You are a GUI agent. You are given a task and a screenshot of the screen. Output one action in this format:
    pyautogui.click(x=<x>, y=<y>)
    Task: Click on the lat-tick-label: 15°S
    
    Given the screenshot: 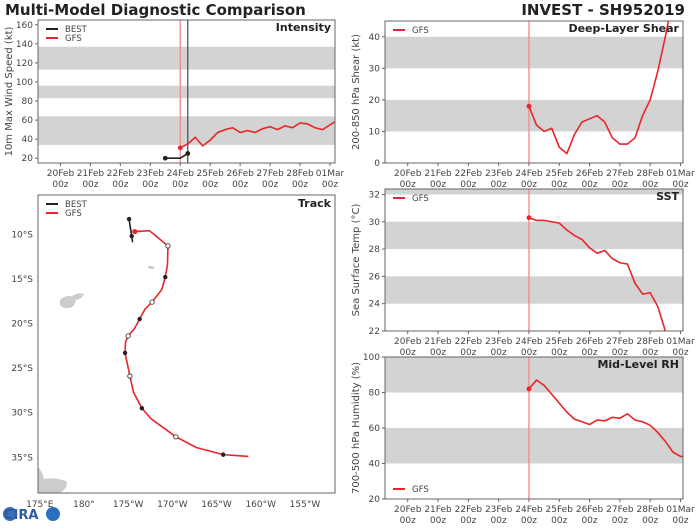 What is the action you would take?
    pyautogui.click(x=22, y=280)
    